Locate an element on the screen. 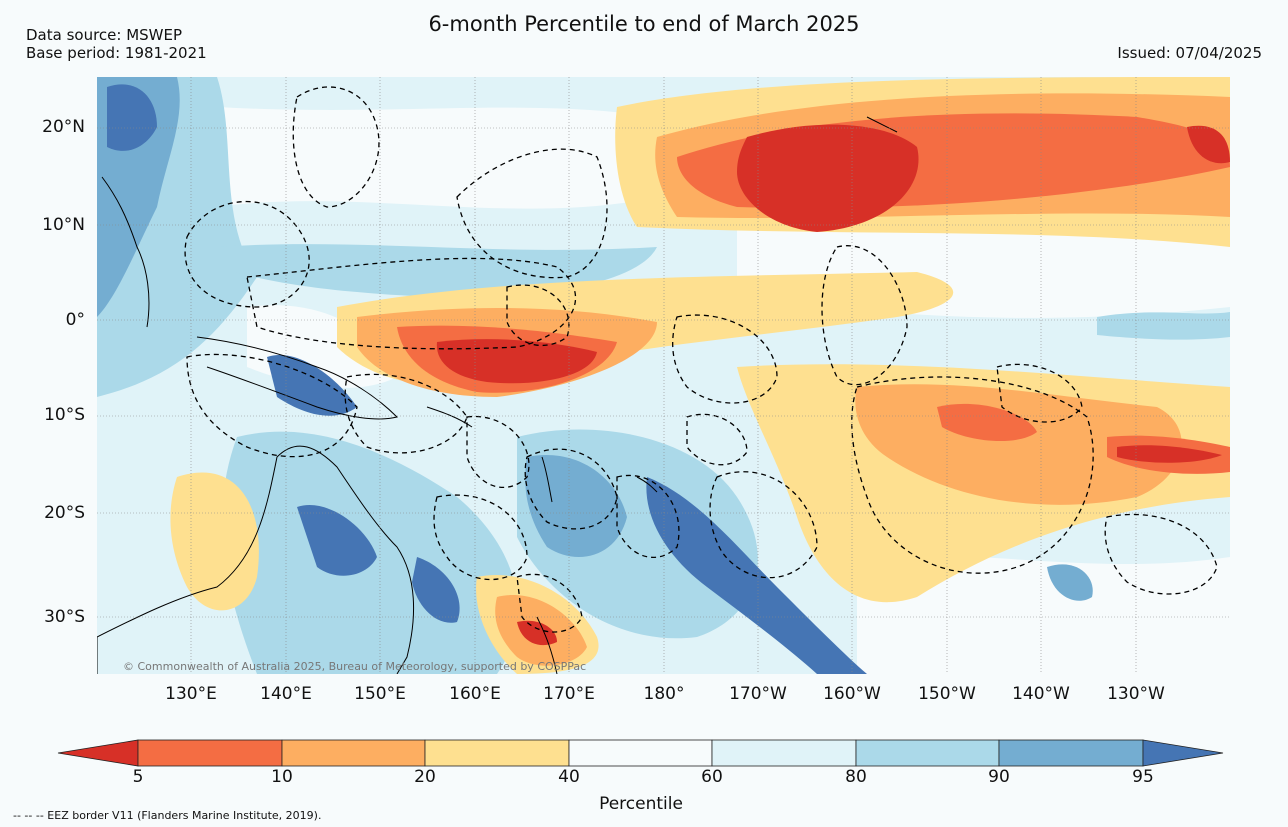  field-darkblue-coral is located at coordinates (436, 590).